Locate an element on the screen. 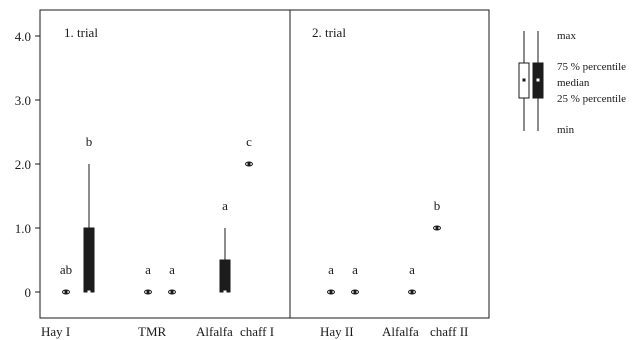  legend-label-max: max is located at coordinates (566, 36).